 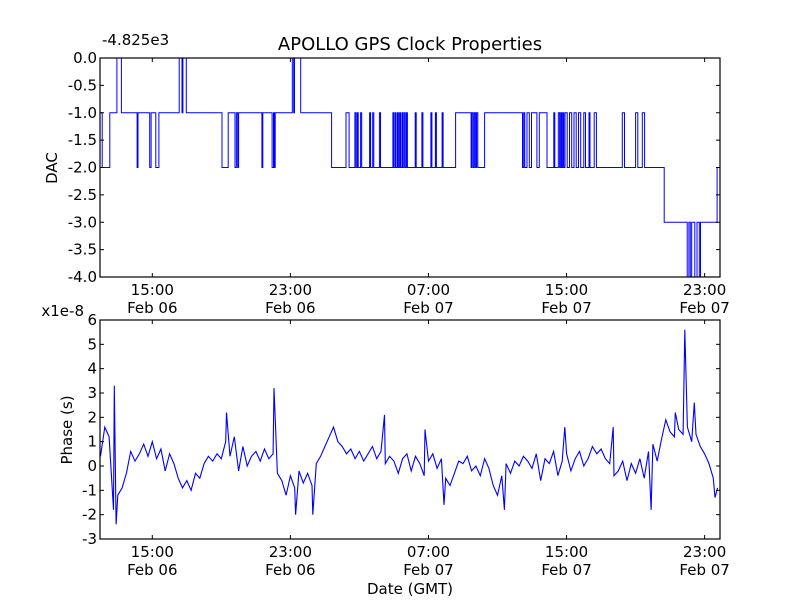 I want to click on y-tick-label: 4, so click(x=92, y=369).